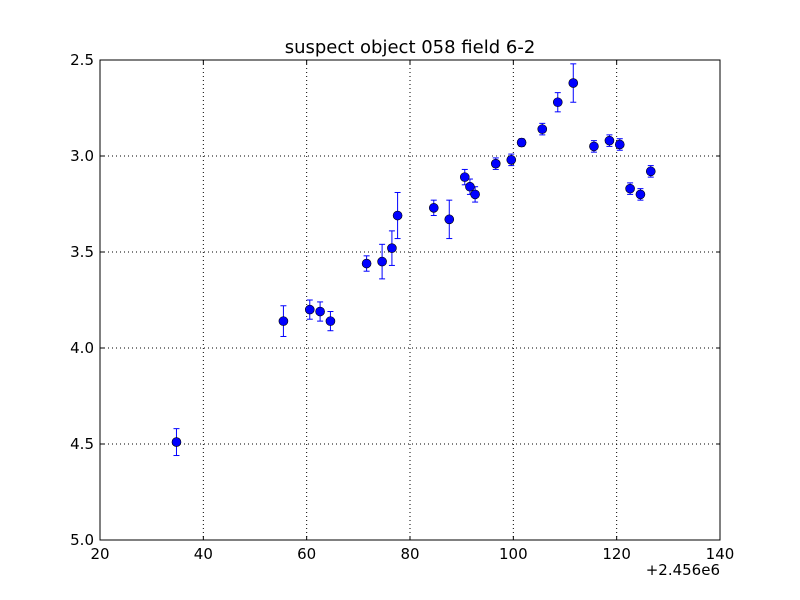 The height and width of the screenshot is (600, 800). I want to click on y-tick-label: 2.5, so click(82, 60).